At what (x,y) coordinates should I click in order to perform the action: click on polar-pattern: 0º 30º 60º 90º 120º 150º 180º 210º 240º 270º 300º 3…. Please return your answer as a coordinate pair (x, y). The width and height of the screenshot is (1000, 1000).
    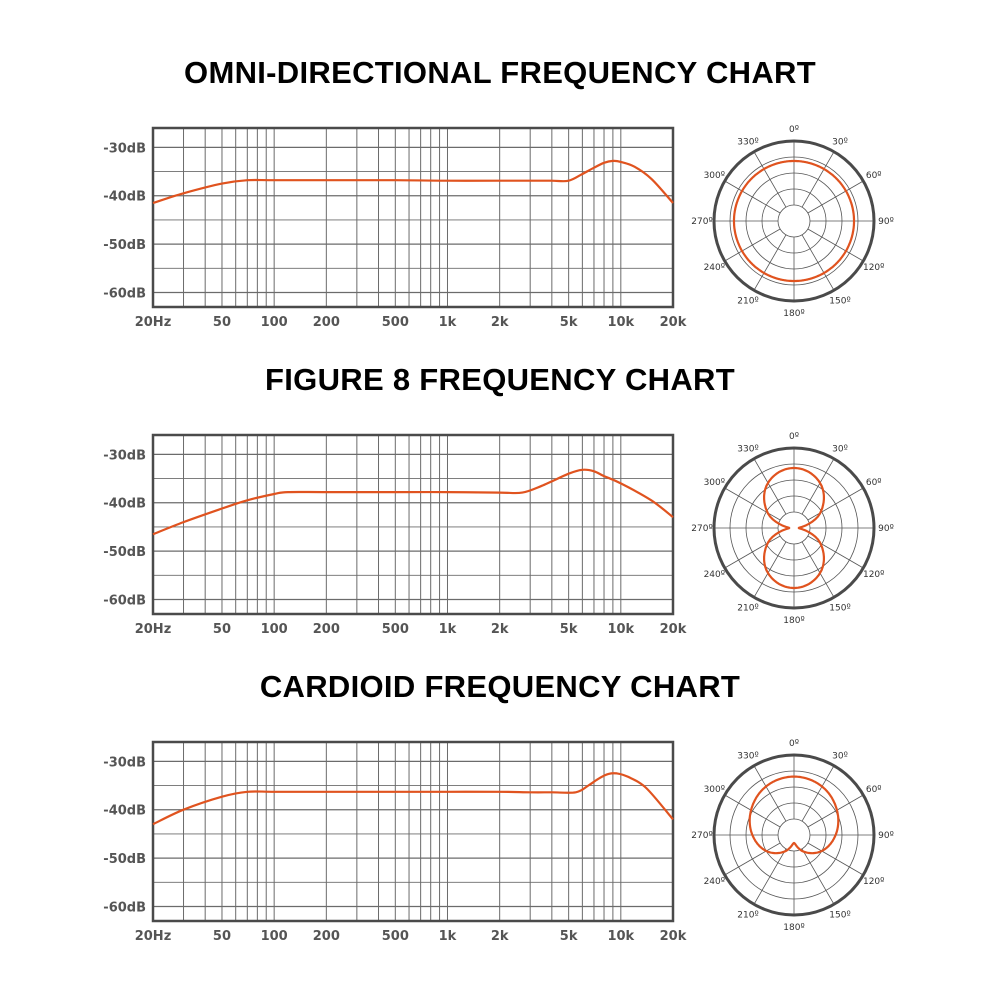
    Looking at the image, I should click on (792, 836).